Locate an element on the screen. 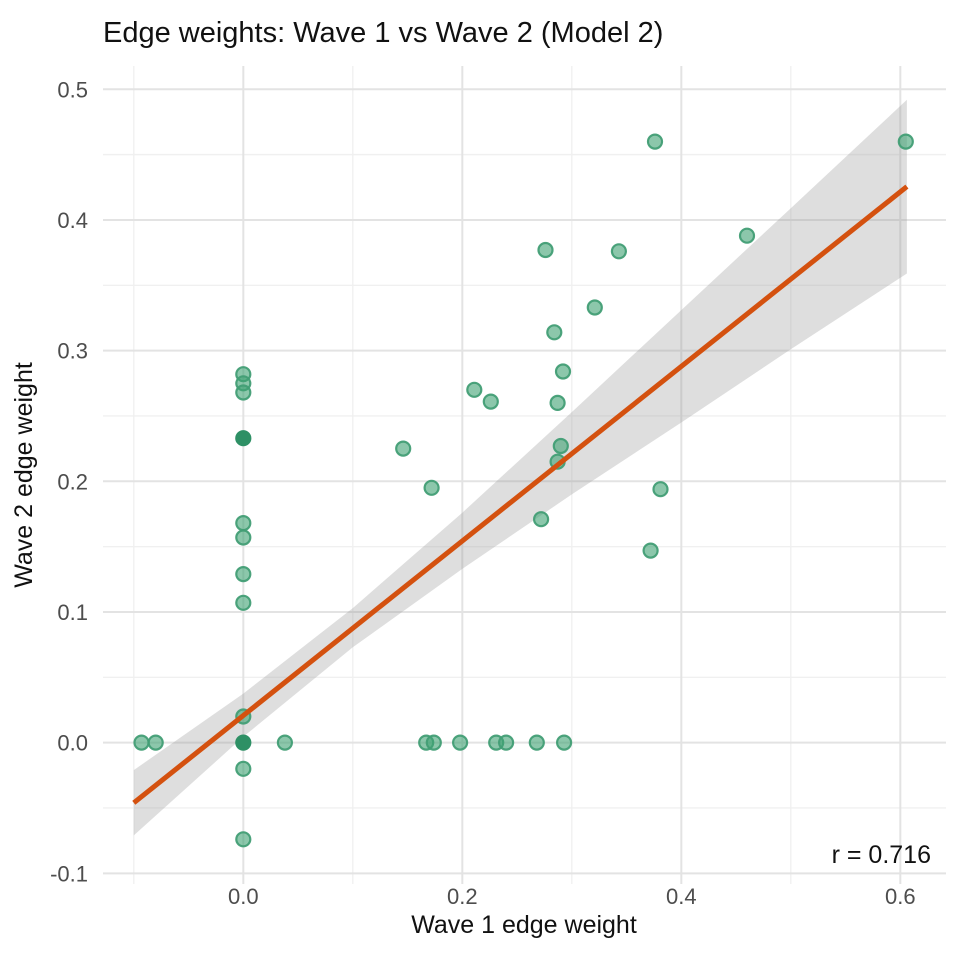 The width and height of the screenshot is (960, 960). x-tick-label: 0.0 is located at coordinates (243, 896).